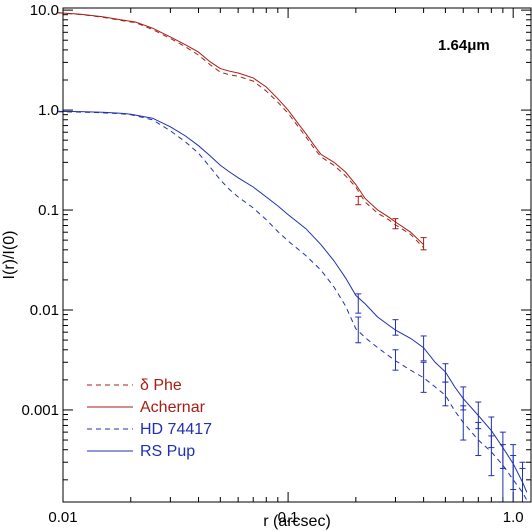 Image resolution: width=532 pixels, height=532 pixels. Describe the element at coordinates (464, 45) in the screenshot. I see `wavelength-annotation: 1.64μm` at that location.